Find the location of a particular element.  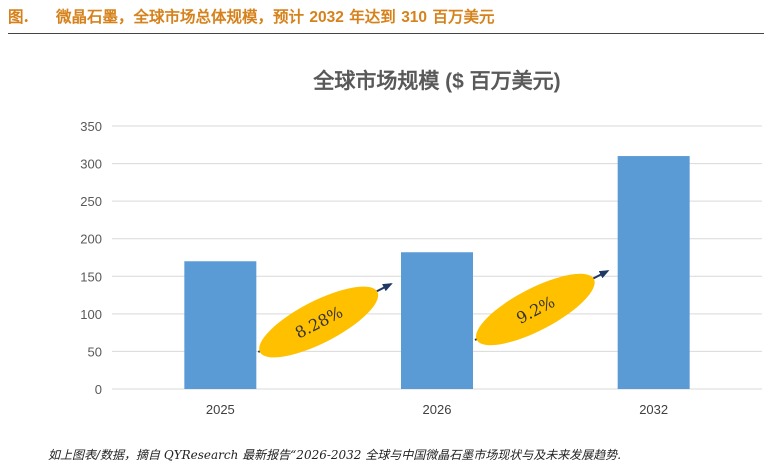

figure-title: 图. 微晶石墨，全球市场总体规模，预计 2032 年达到 310 百万美元 is located at coordinates (384, 17).